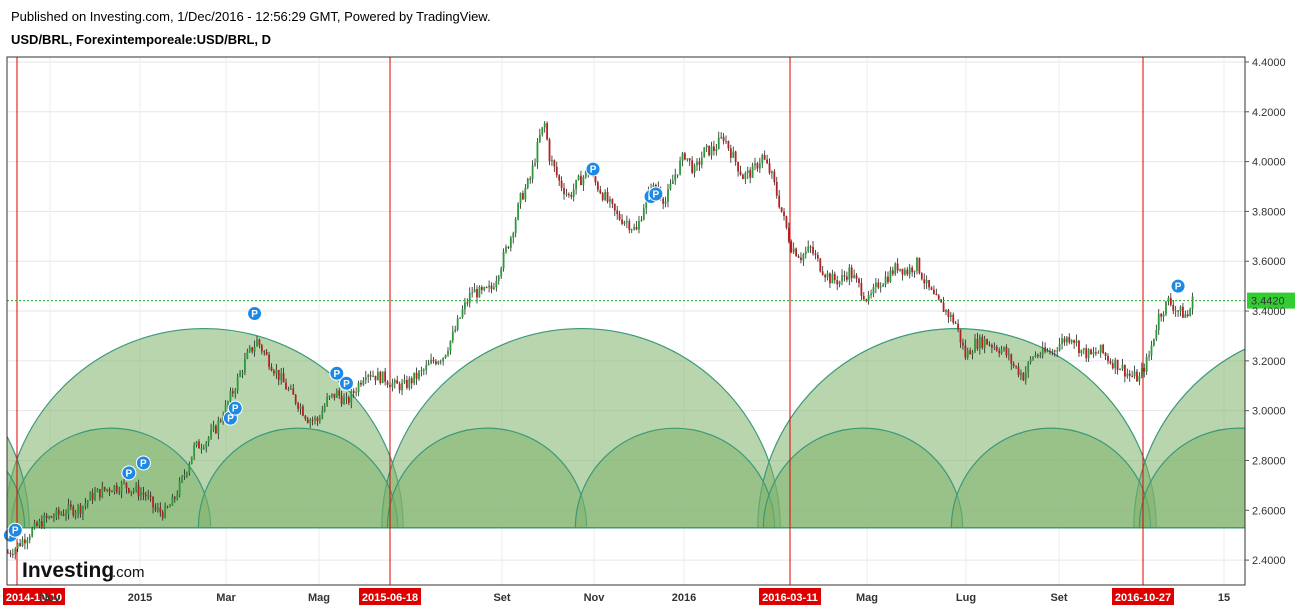 The width and height of the screenshot is (1297, 610). I want to click on x-tick-label: Set, so click(1058, 598).